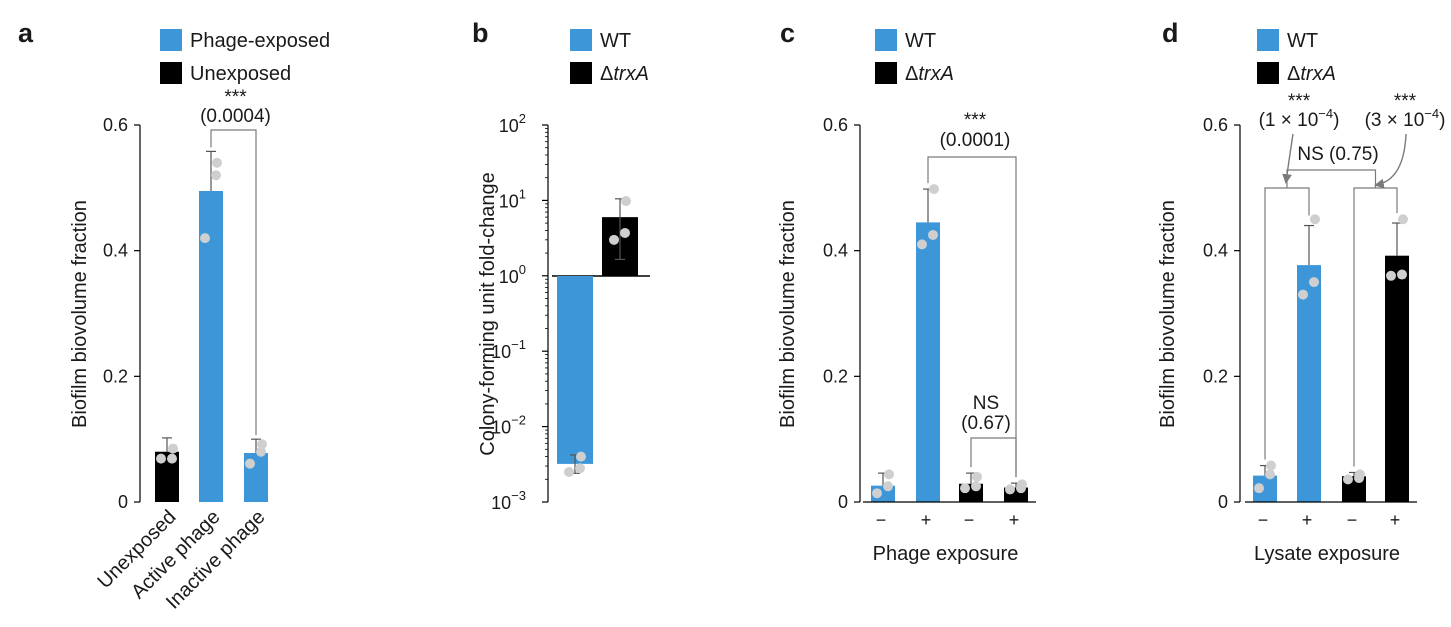 This screenshot has width=1451, height=627. Describe the element at coordinates (115, 251) in the screenshot. I see `y-tick-label-a-2: 0.4` at that location.